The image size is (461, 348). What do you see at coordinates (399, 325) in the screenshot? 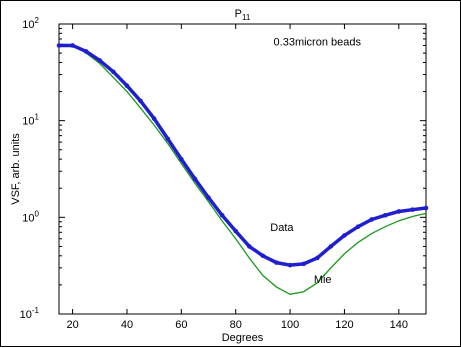
I see `x-tick-label: 140` at bounding box center [399, 325].